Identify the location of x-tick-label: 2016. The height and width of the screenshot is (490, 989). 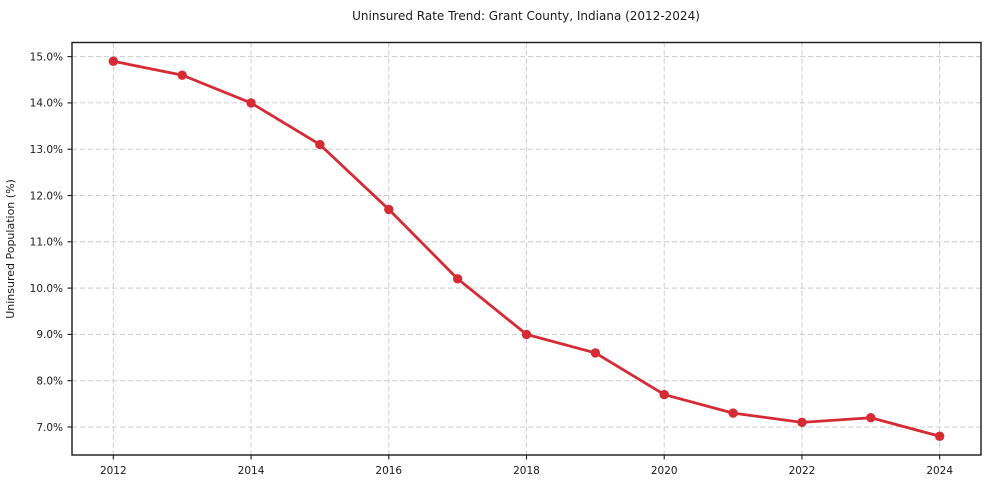
(388, 471).